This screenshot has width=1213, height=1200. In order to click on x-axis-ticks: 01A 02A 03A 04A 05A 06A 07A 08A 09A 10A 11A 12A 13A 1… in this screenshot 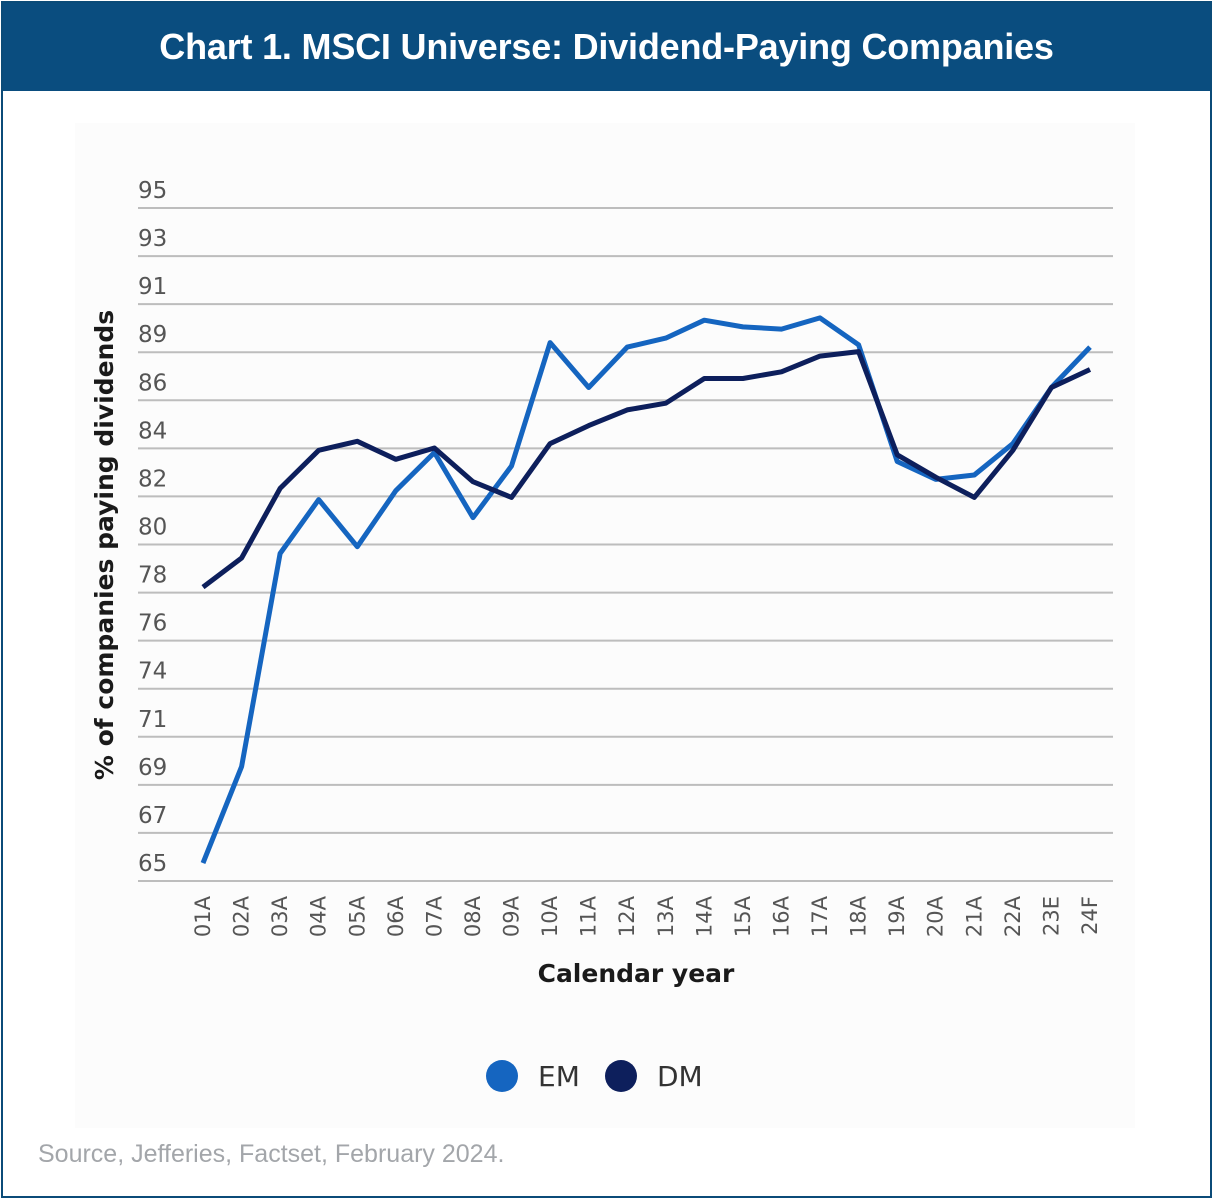, I will do `click(646, 916)`.